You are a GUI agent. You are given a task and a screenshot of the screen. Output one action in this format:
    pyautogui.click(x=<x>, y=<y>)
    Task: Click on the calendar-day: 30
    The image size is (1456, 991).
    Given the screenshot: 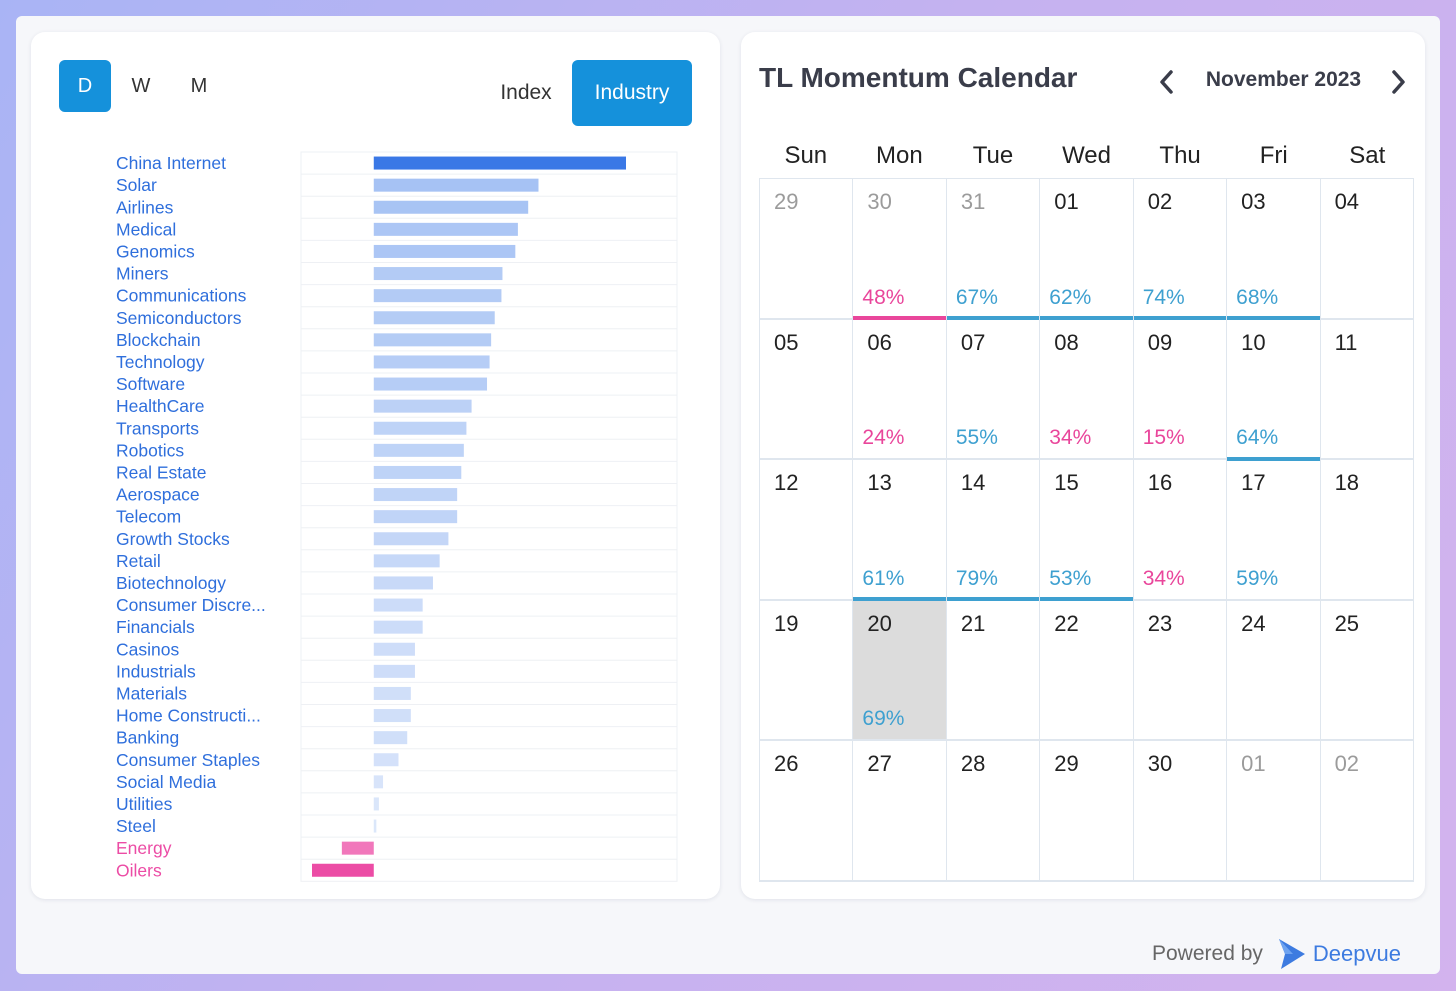 What is the action you would take?
    pyautogui.click(x=1180, y=811)
    